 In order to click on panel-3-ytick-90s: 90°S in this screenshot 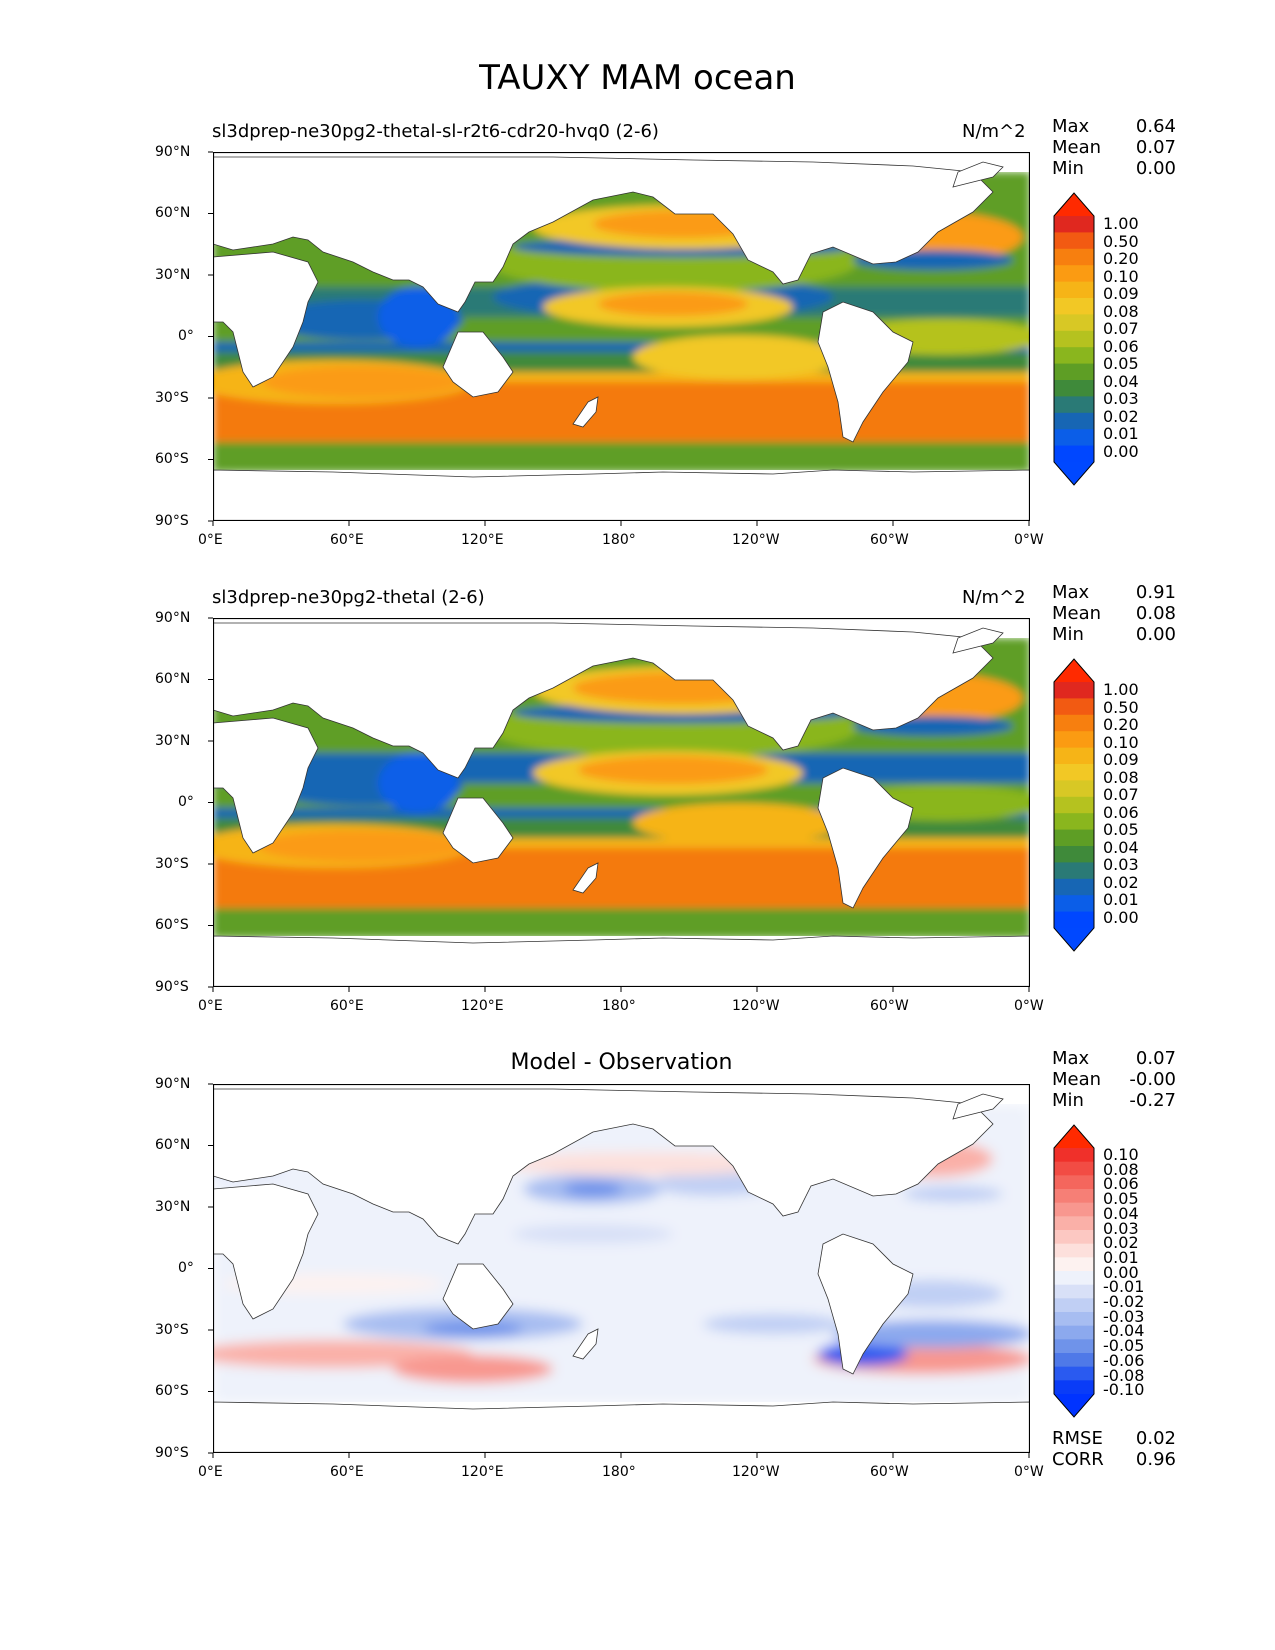, I will do `click(172, 1453)`.